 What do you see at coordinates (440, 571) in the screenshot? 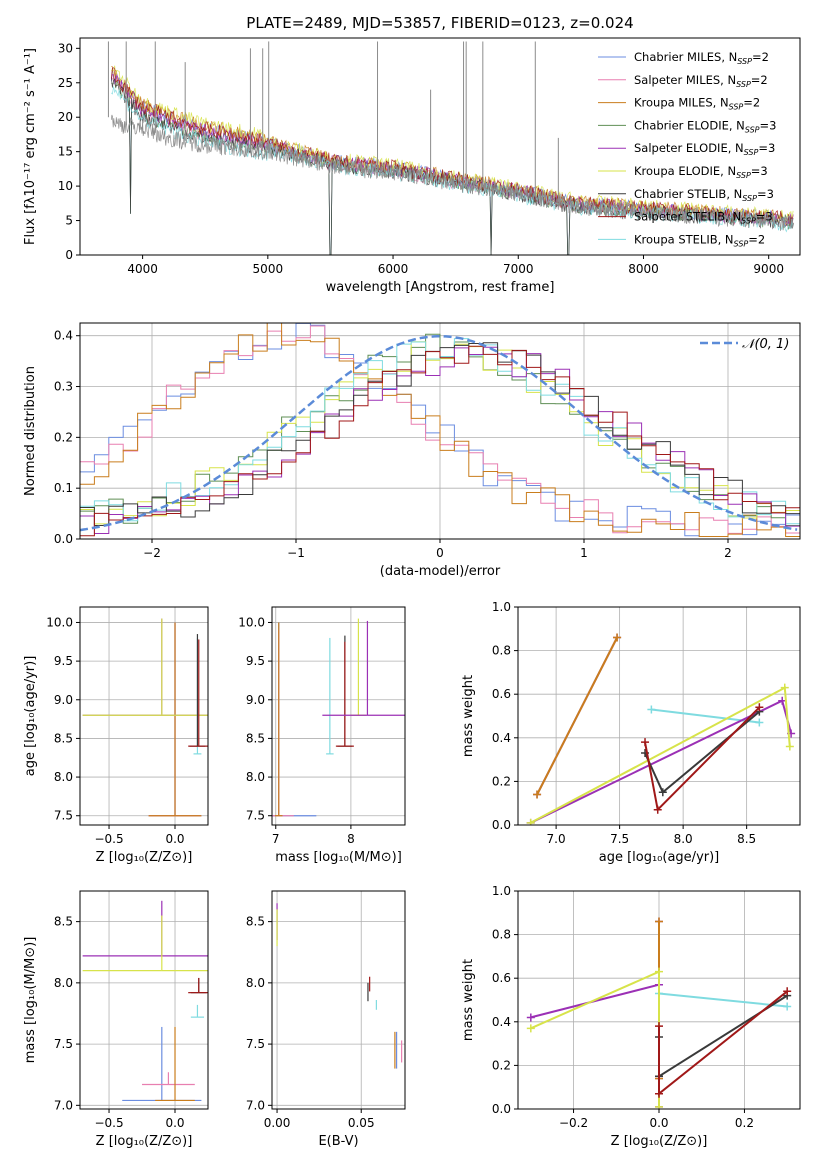
I see `x-axis-label: (data-model)/error` at bounding box center [440, 571].